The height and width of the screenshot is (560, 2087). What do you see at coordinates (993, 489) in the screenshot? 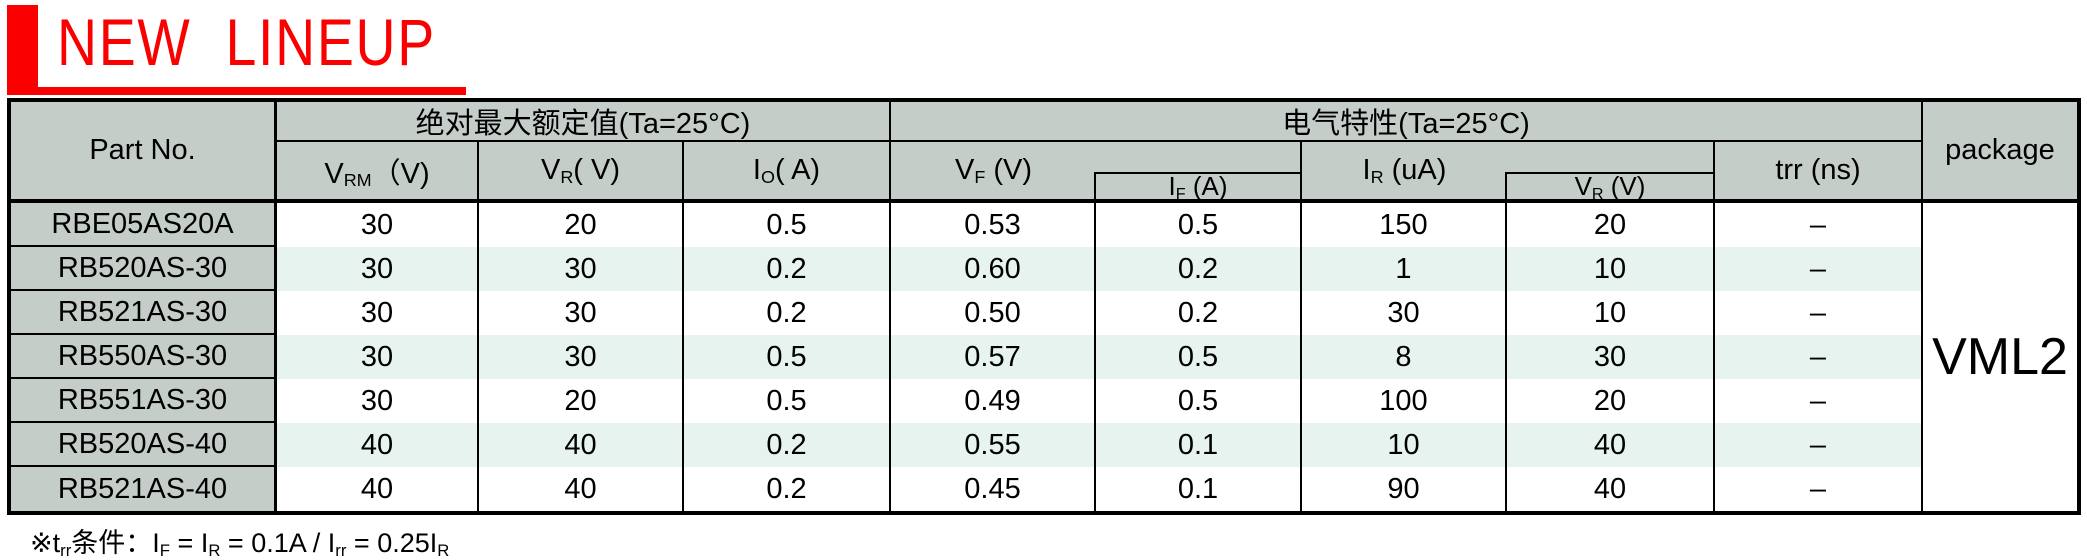
I see `vf-value: 0.45` at bounding box center [993, 489].